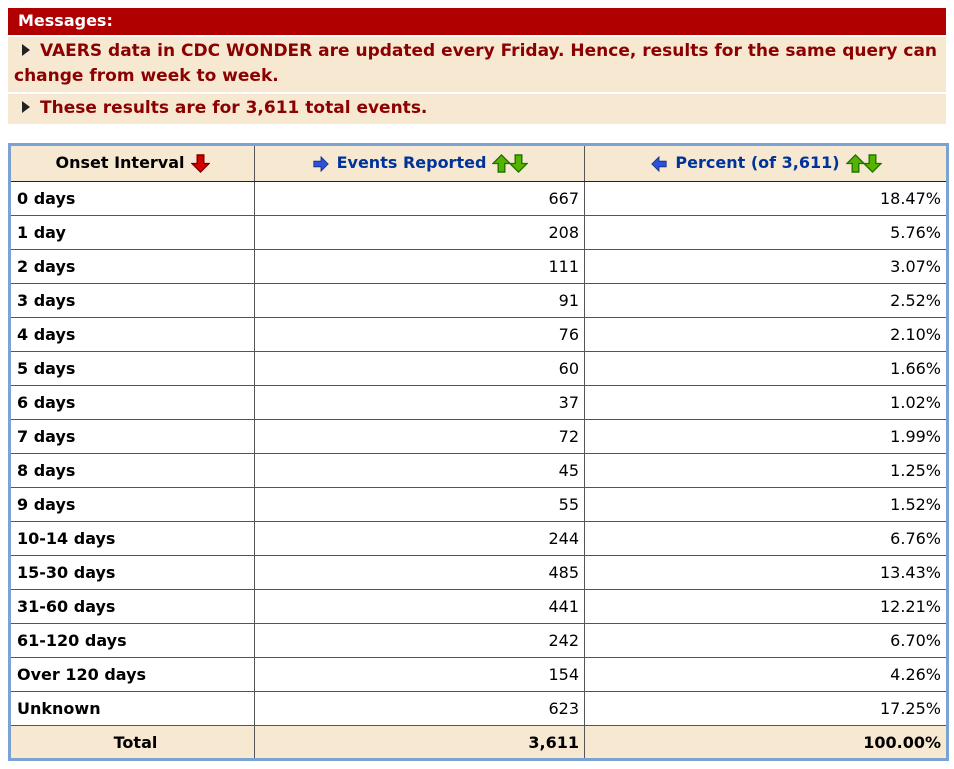 The height and width of the screenshot is (769, 954). Describe the element at coordinates (132, 640) in the screenshot. I see `onset-interval-cell: 61-120 days` at that location.